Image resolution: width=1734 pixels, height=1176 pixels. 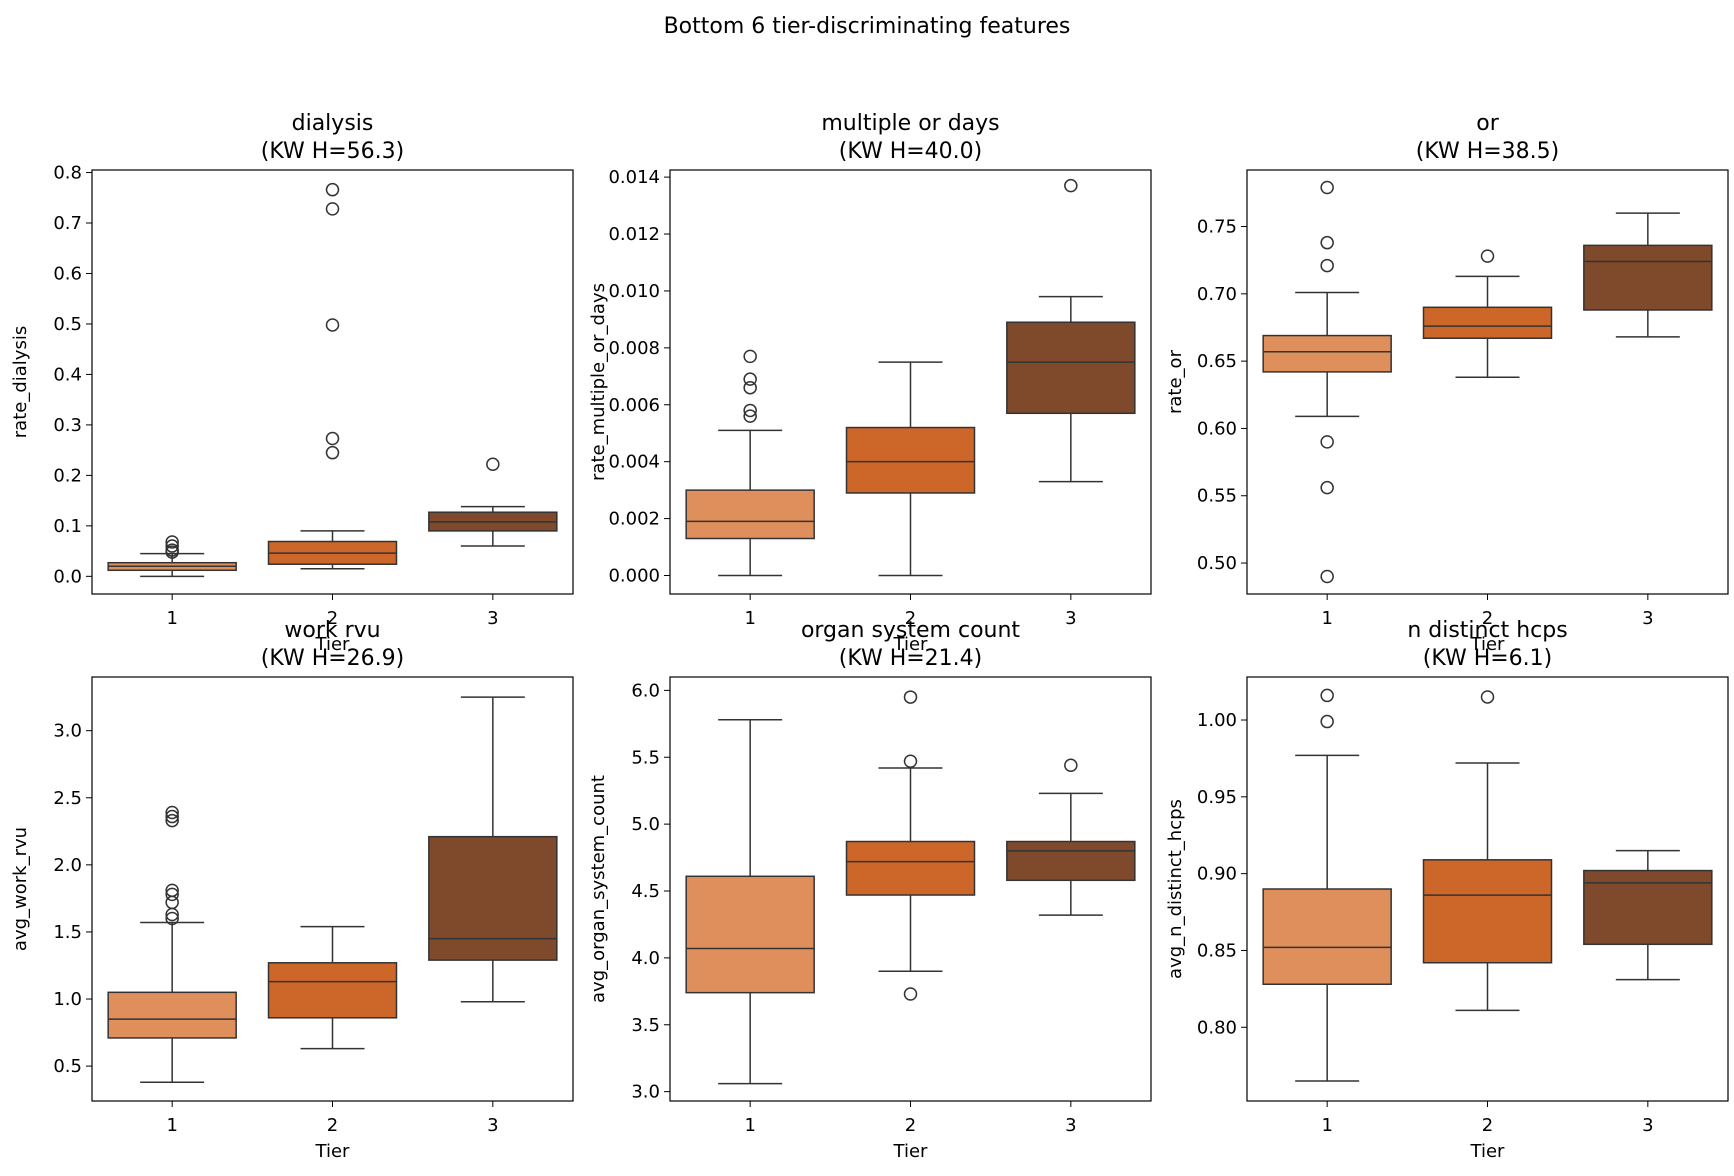 What do you see at coordinates (67, 173) in the screenshot?
I see `y-tick-label: 0.8` at bounding box center [67, 173].